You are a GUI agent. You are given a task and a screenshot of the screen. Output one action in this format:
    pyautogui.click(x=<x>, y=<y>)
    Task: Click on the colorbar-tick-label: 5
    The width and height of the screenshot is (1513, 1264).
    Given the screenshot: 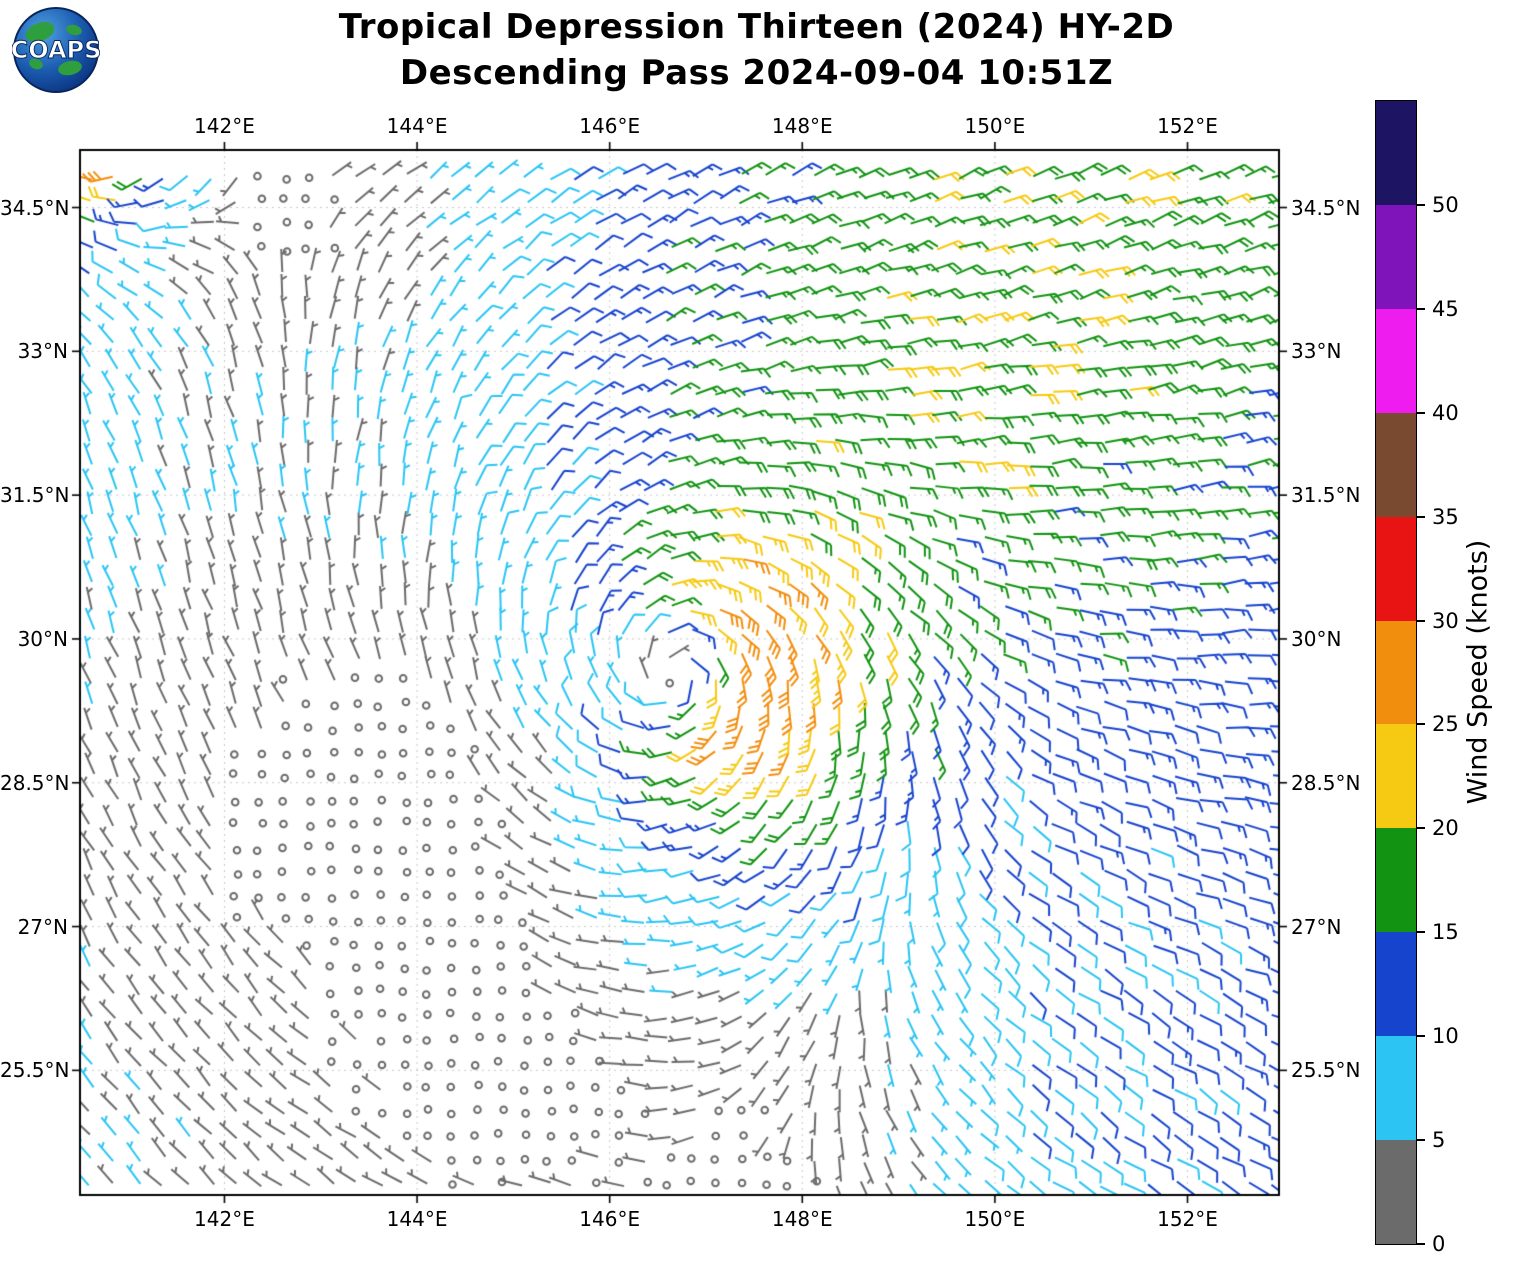 What is the action you would take?
    pyautogui.click(x=1439, y=1139)
    